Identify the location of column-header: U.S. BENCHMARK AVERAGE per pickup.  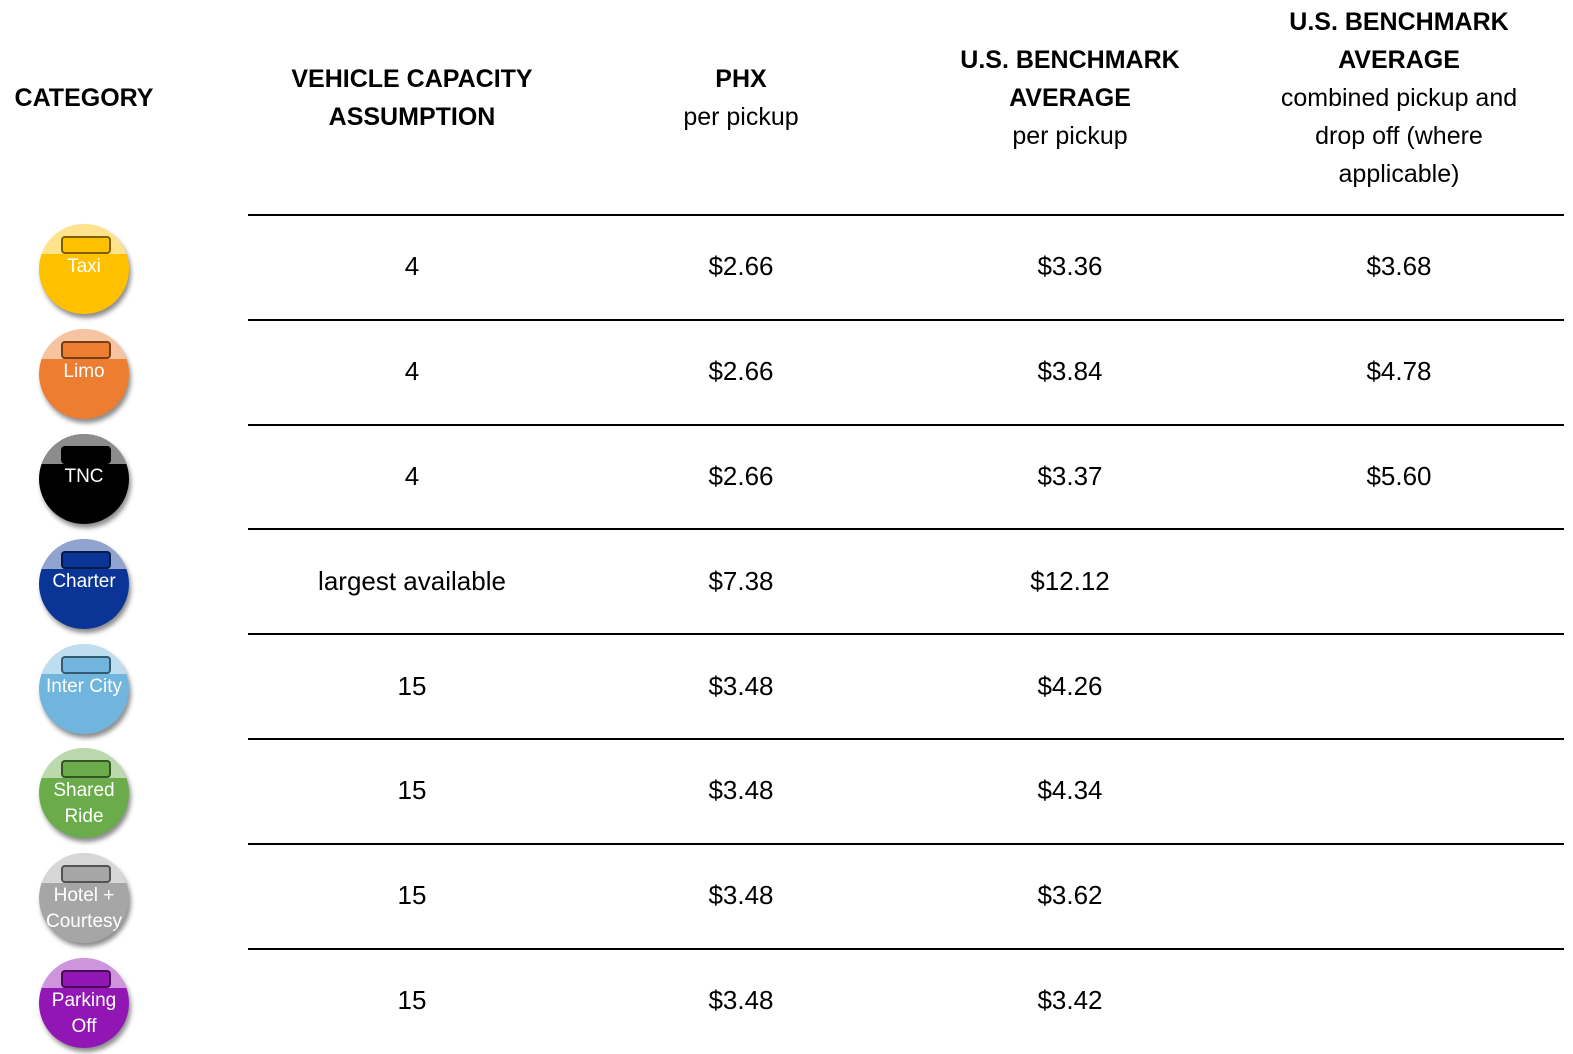
(1070, 97).